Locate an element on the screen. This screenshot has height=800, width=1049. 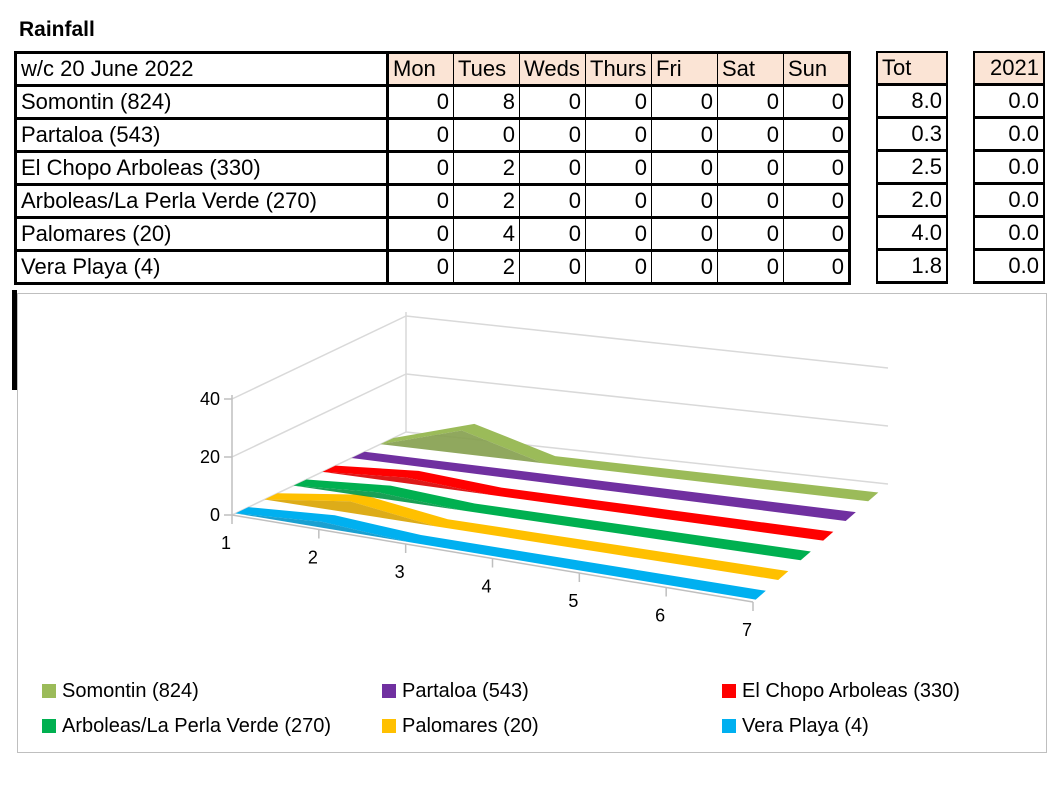
table-header-row: Tot is located at coordinates (912, 68).